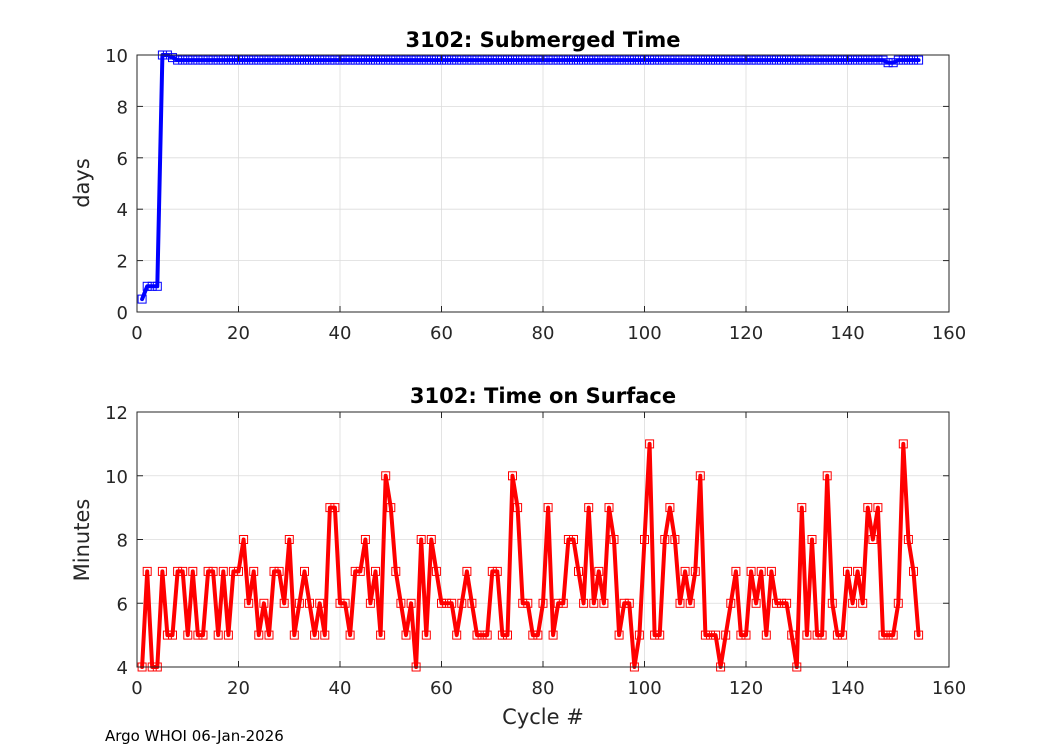  What do you see at coordinates (340, 333) in the screenshot?
I see `x-tick-label: 40` at bounding box center [340, 333].